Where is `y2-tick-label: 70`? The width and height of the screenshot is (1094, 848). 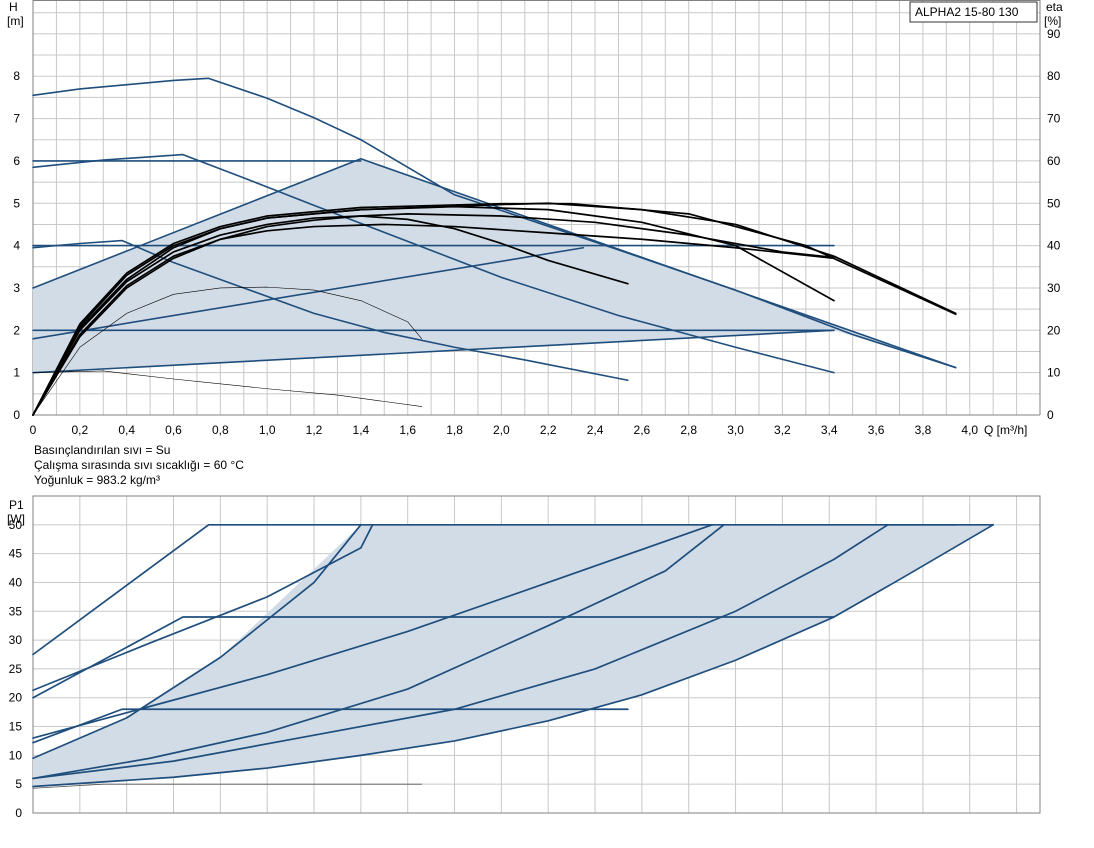 y2-tick-label: 70 is located at coordinates (1054, 119).